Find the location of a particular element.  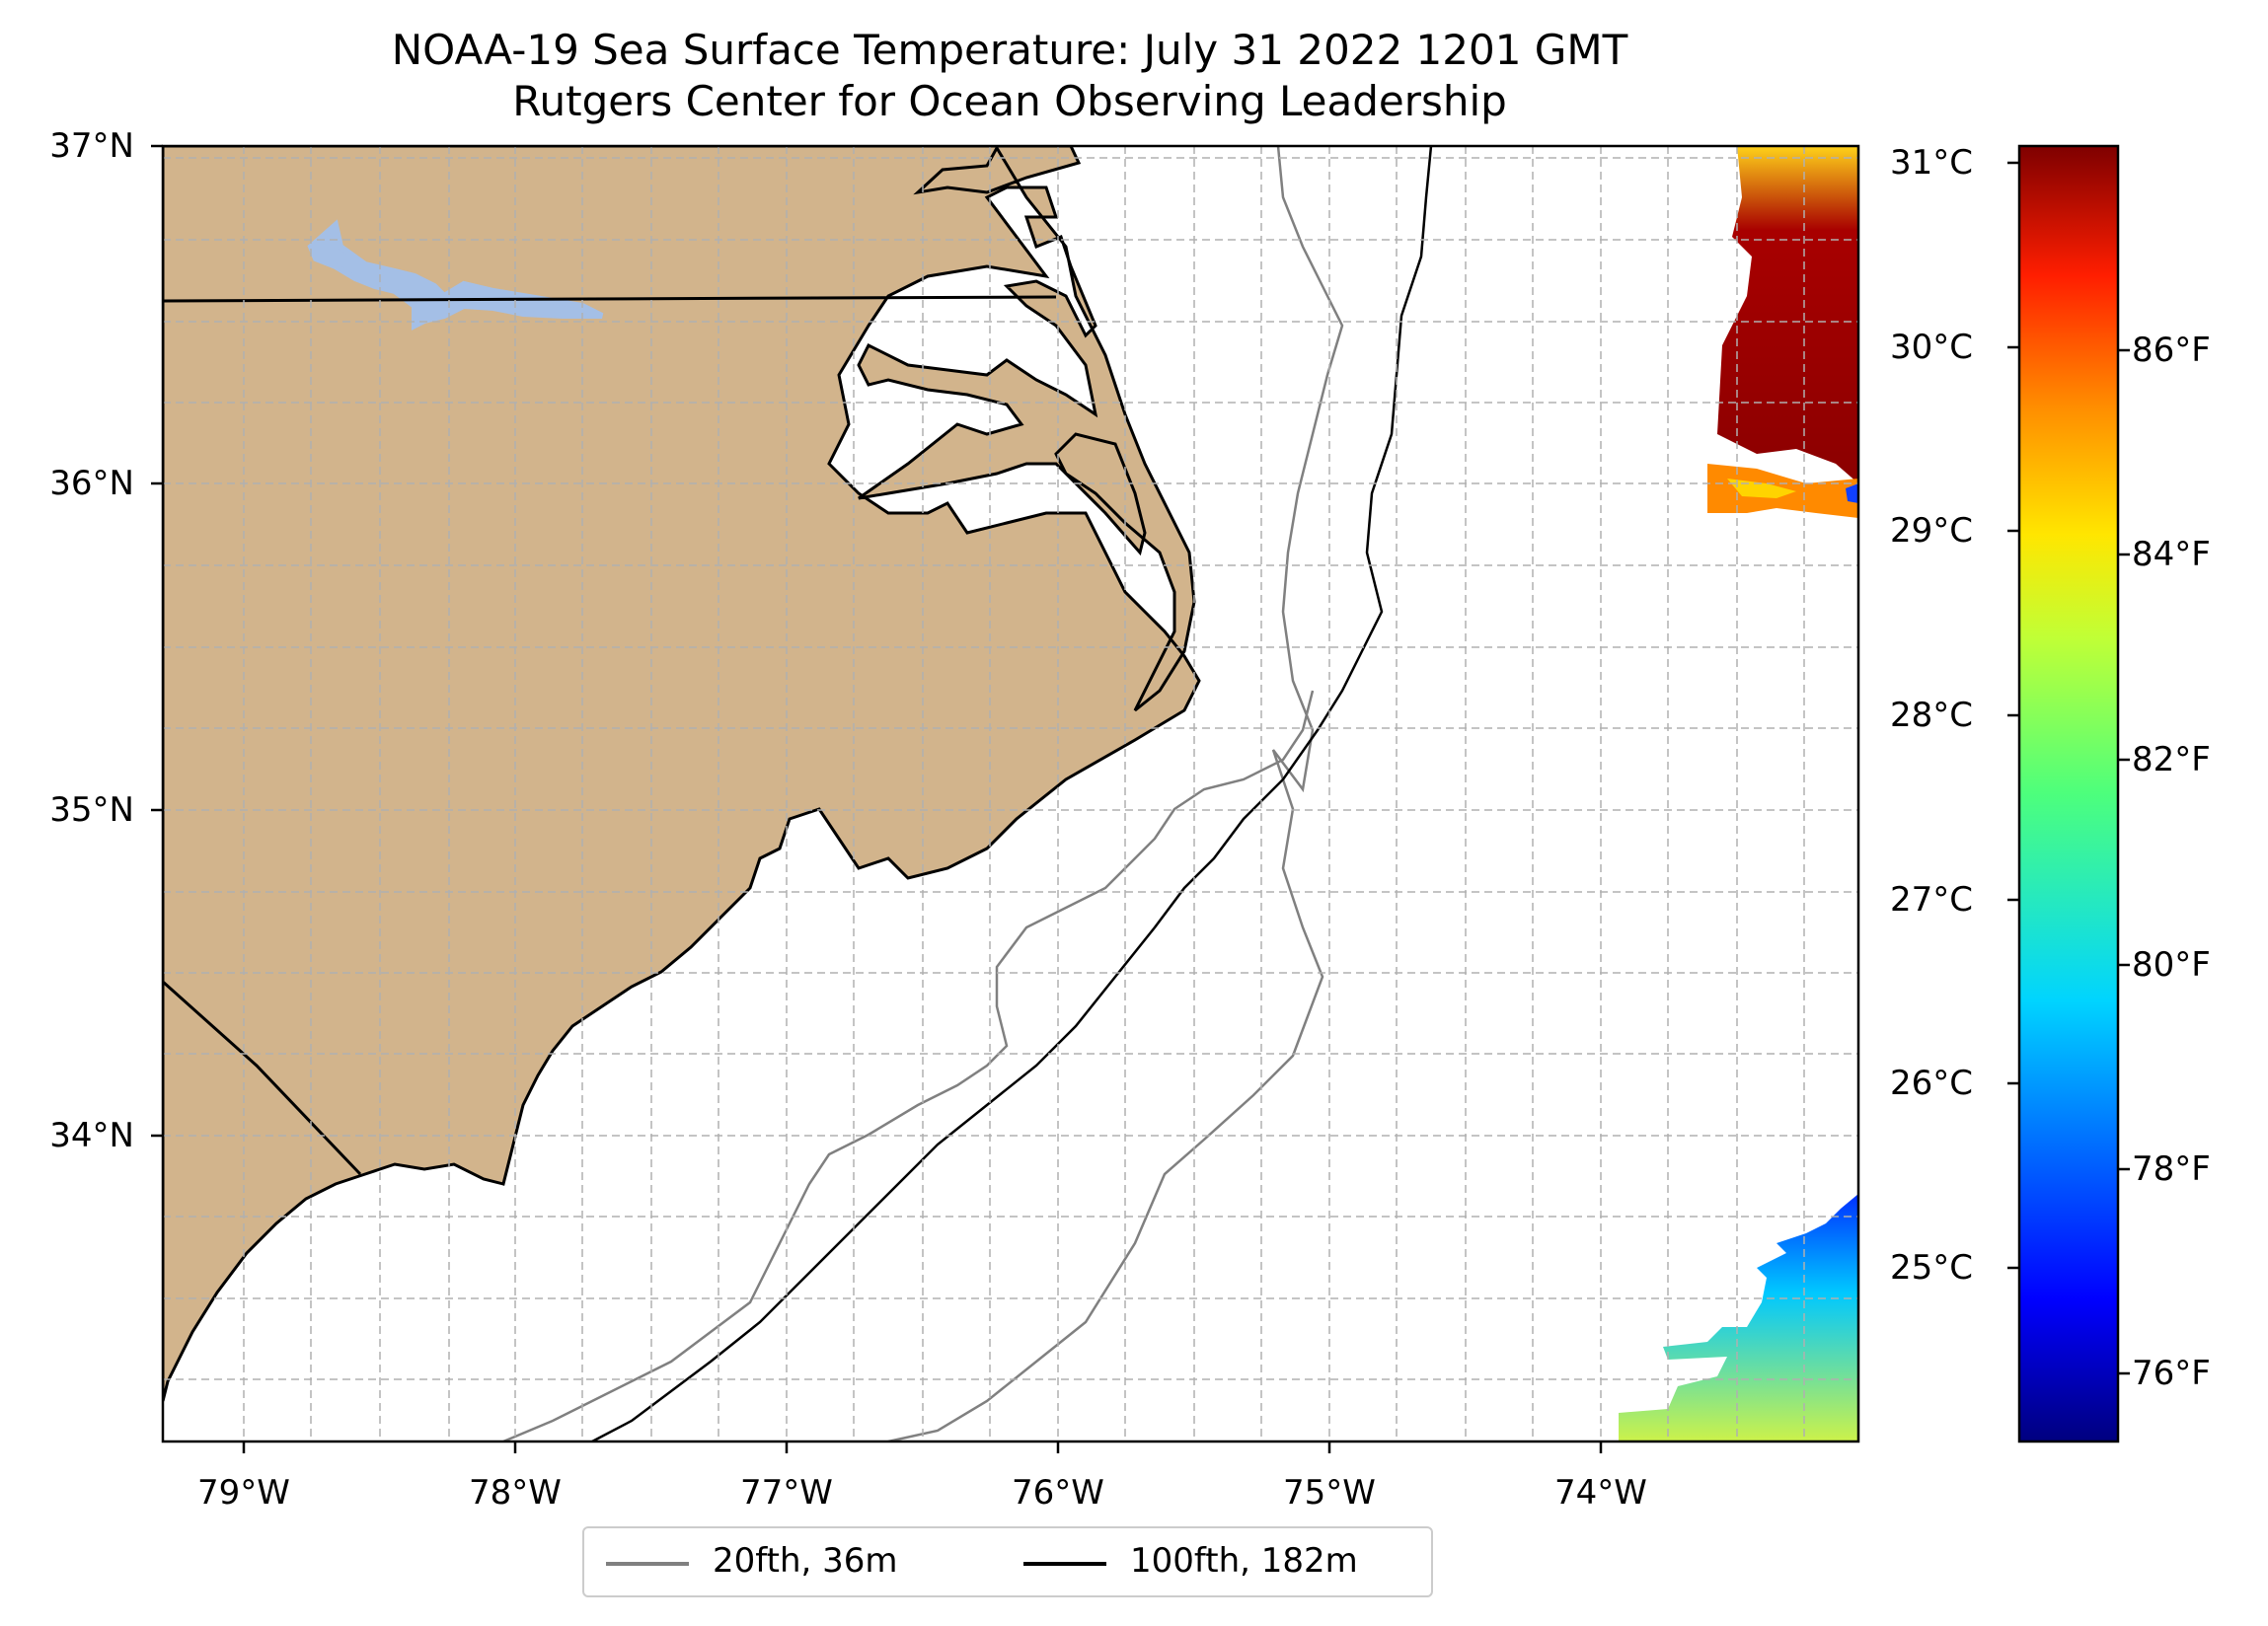

colorbar-c-30: 30°C is located at coordinates (1932, 347).